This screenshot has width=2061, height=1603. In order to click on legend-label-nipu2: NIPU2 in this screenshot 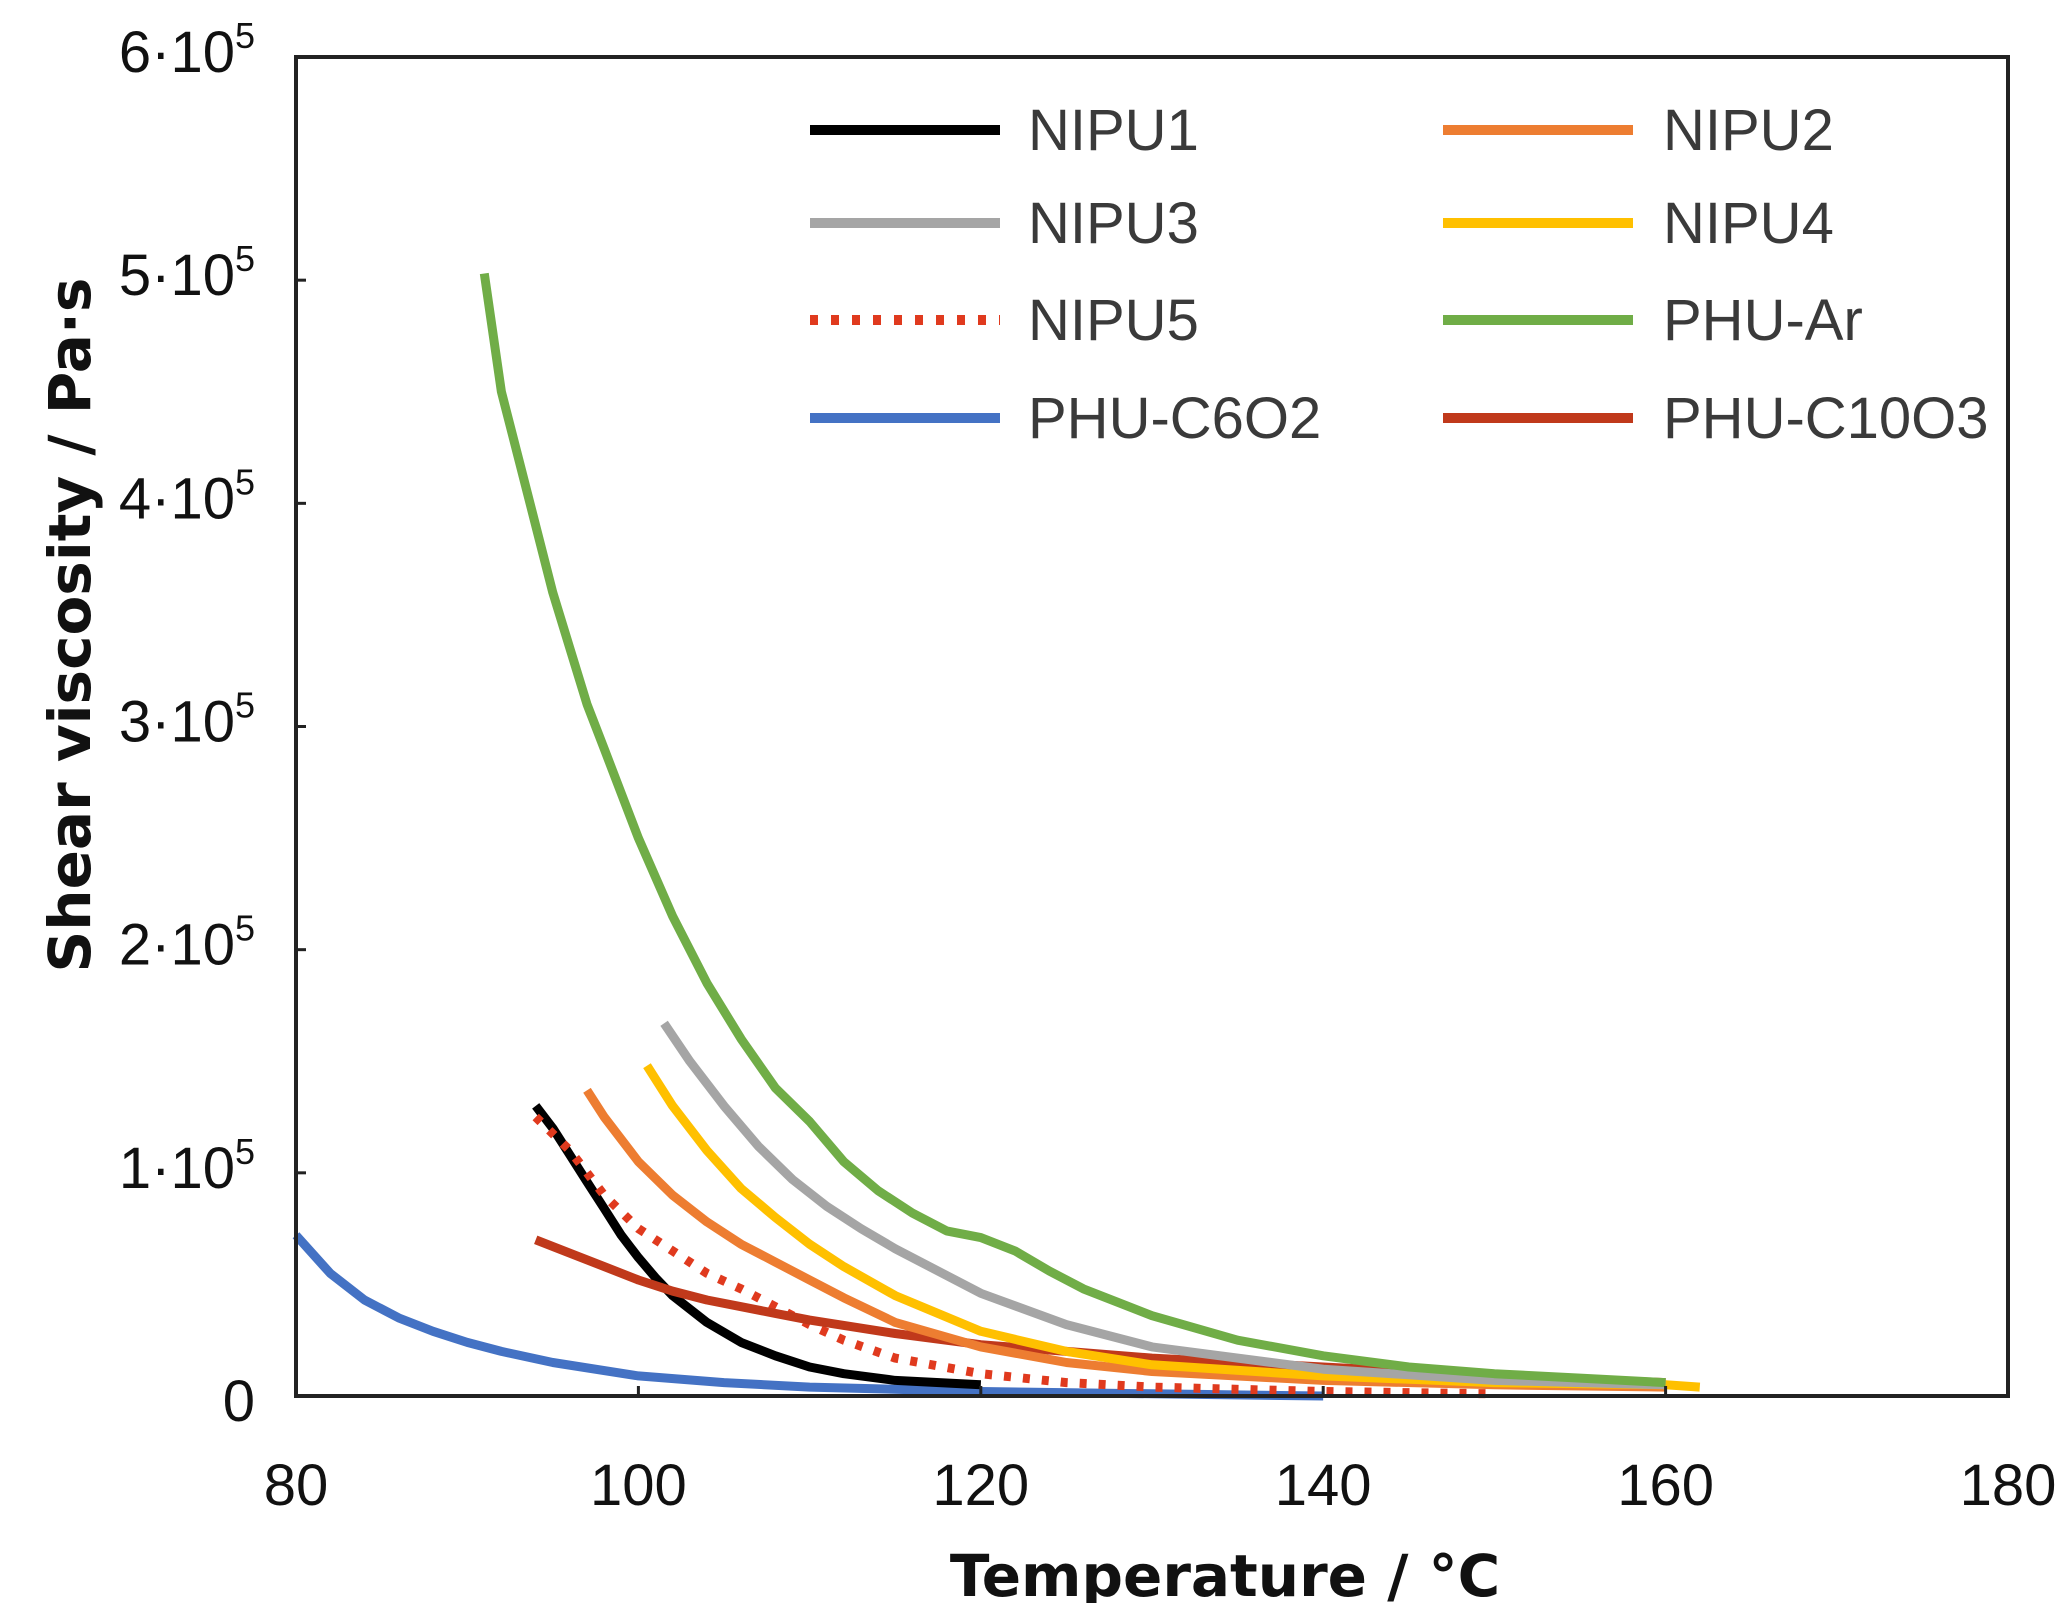, I will do `click(1748, 130)`.